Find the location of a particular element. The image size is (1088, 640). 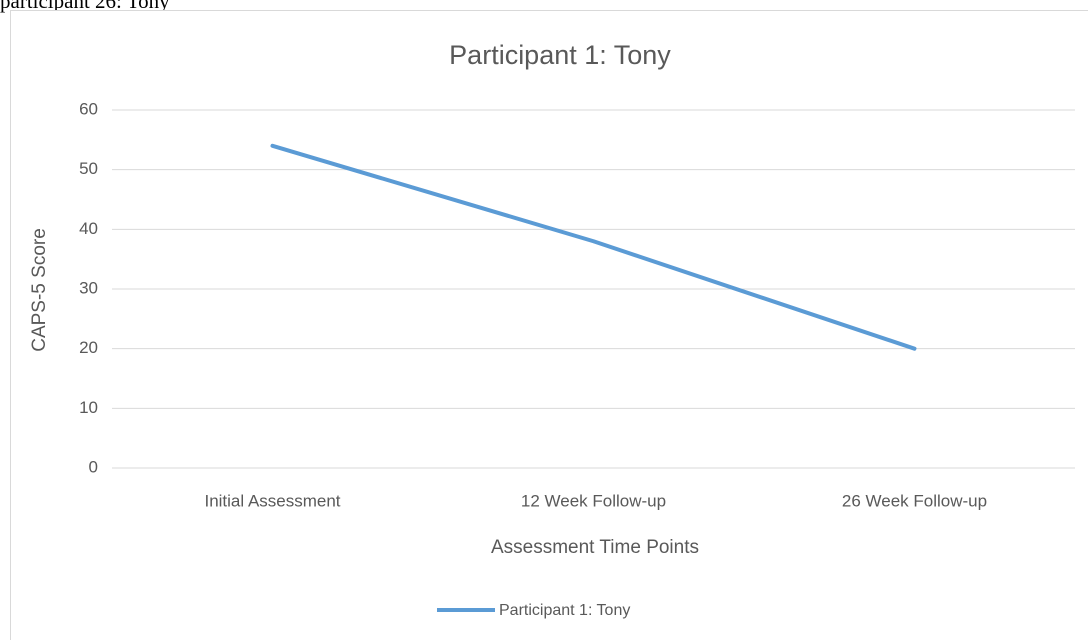

y-tick-label: 60 is located at coordinates (88, 108).